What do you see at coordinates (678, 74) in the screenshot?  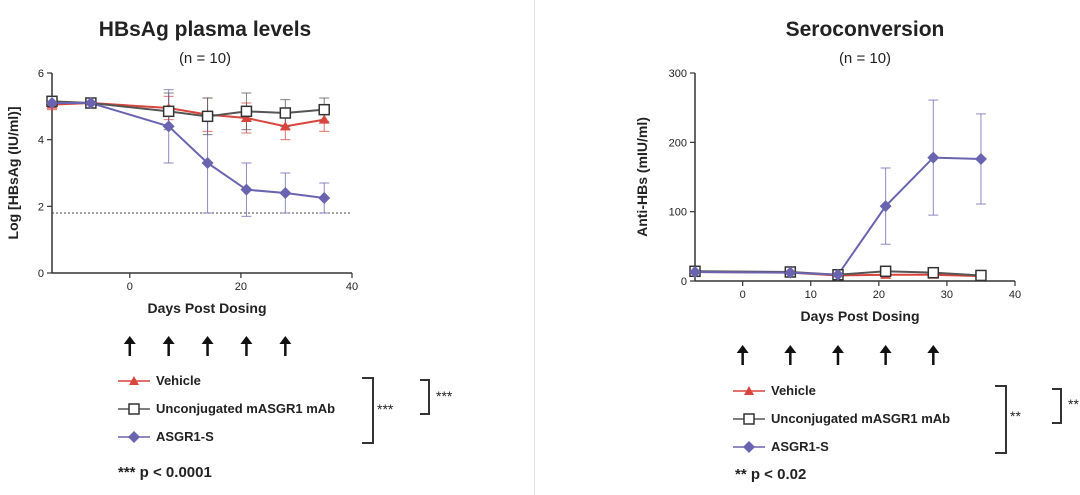 I see `y-tick-label: 300` at bounding box center [678, 74].